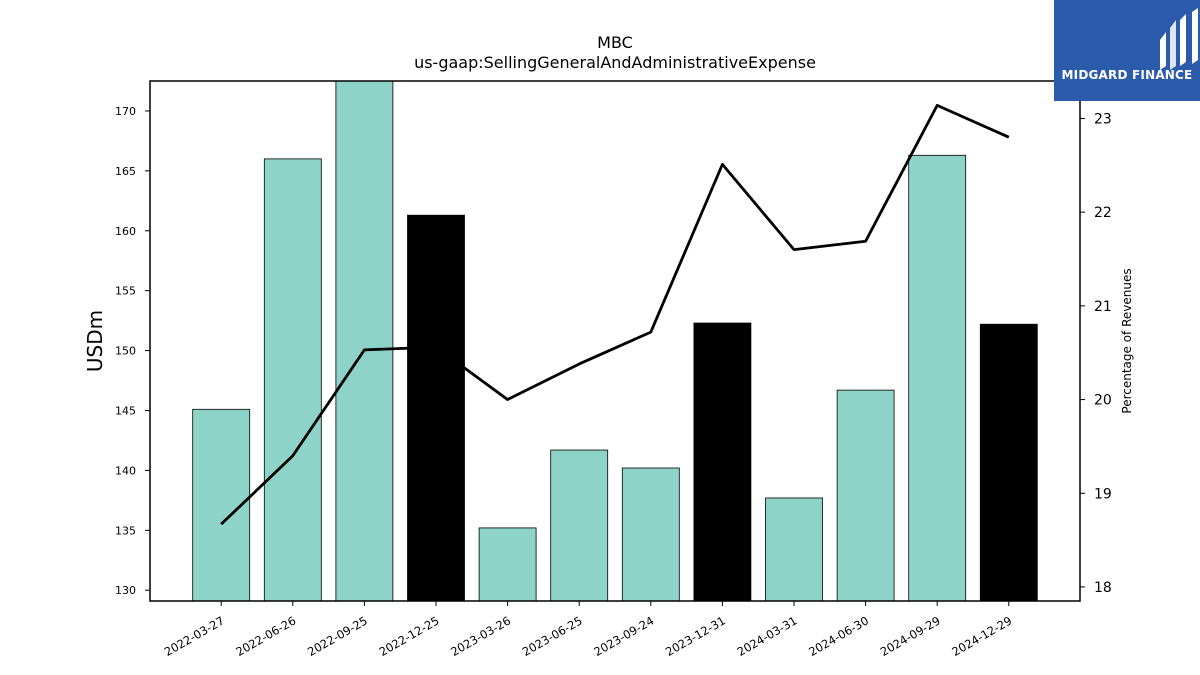 This screenshot has height=675, width=1200. I want to click on x-tick-label-2023-03-26: 2023-03-26, so click(480, 636).